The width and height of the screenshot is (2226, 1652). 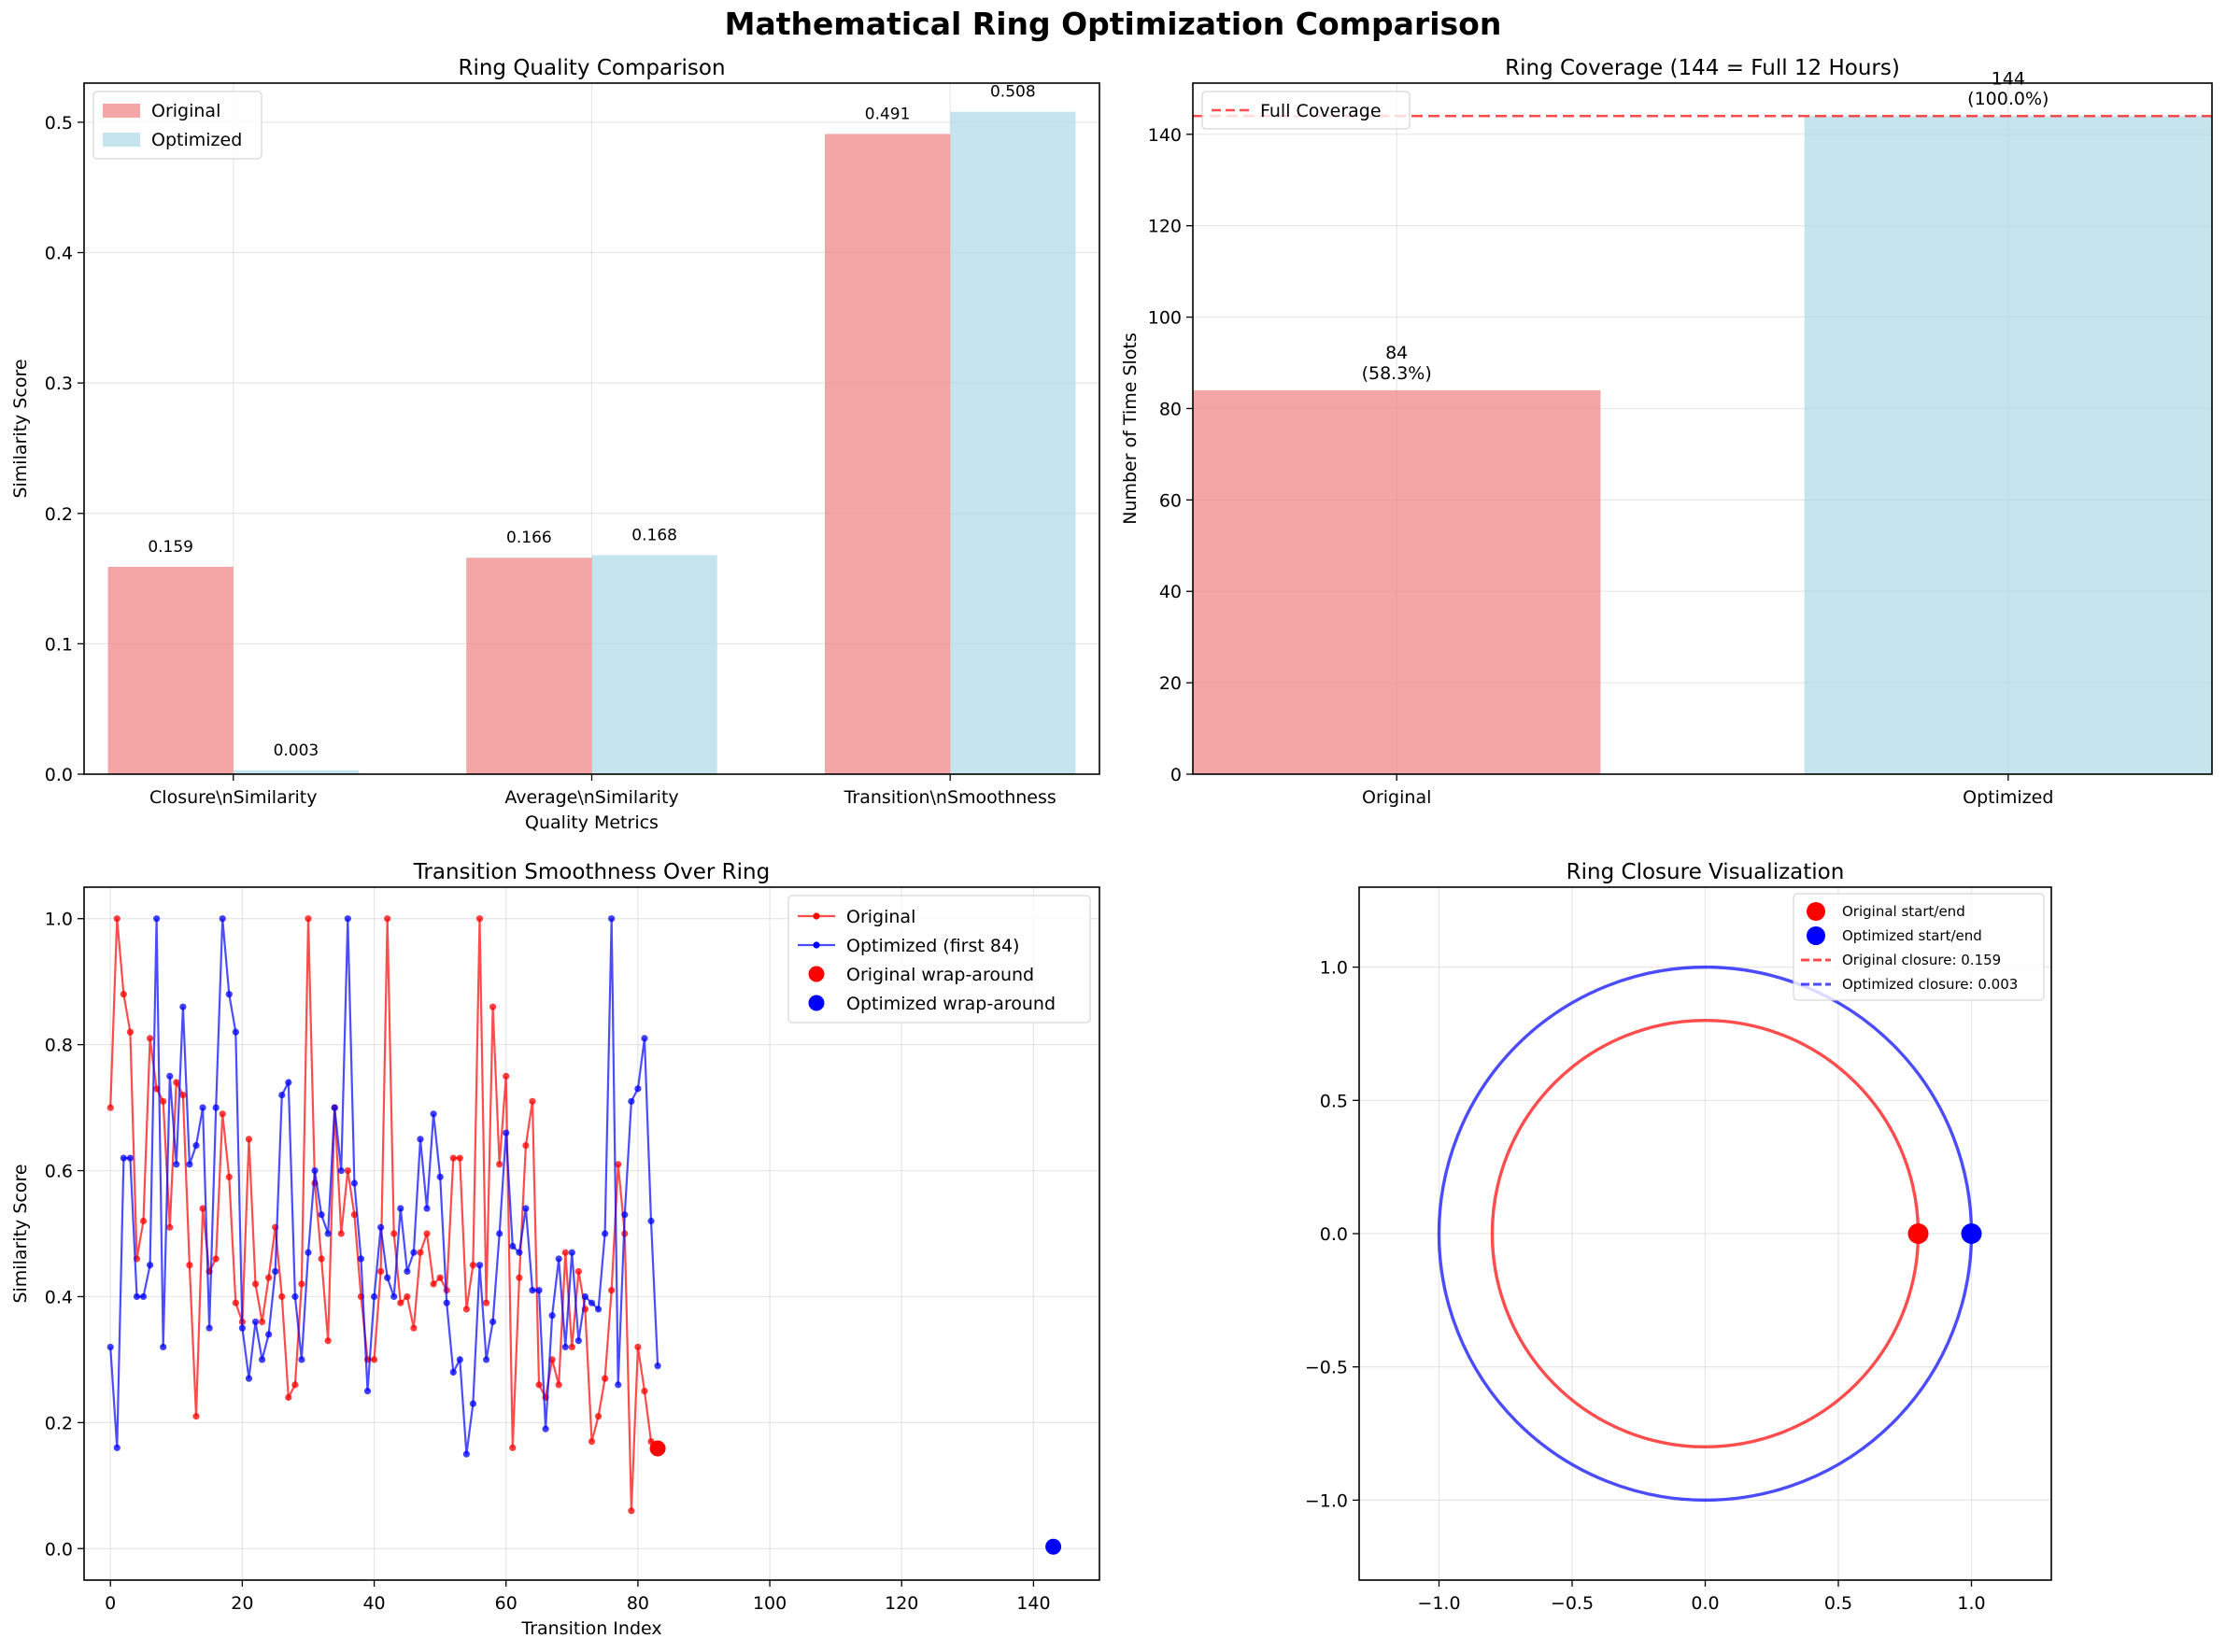 What do you see at coordinates (171, 670) in the screenshot?
I see `bar-original` at bounding box center [171, 670].